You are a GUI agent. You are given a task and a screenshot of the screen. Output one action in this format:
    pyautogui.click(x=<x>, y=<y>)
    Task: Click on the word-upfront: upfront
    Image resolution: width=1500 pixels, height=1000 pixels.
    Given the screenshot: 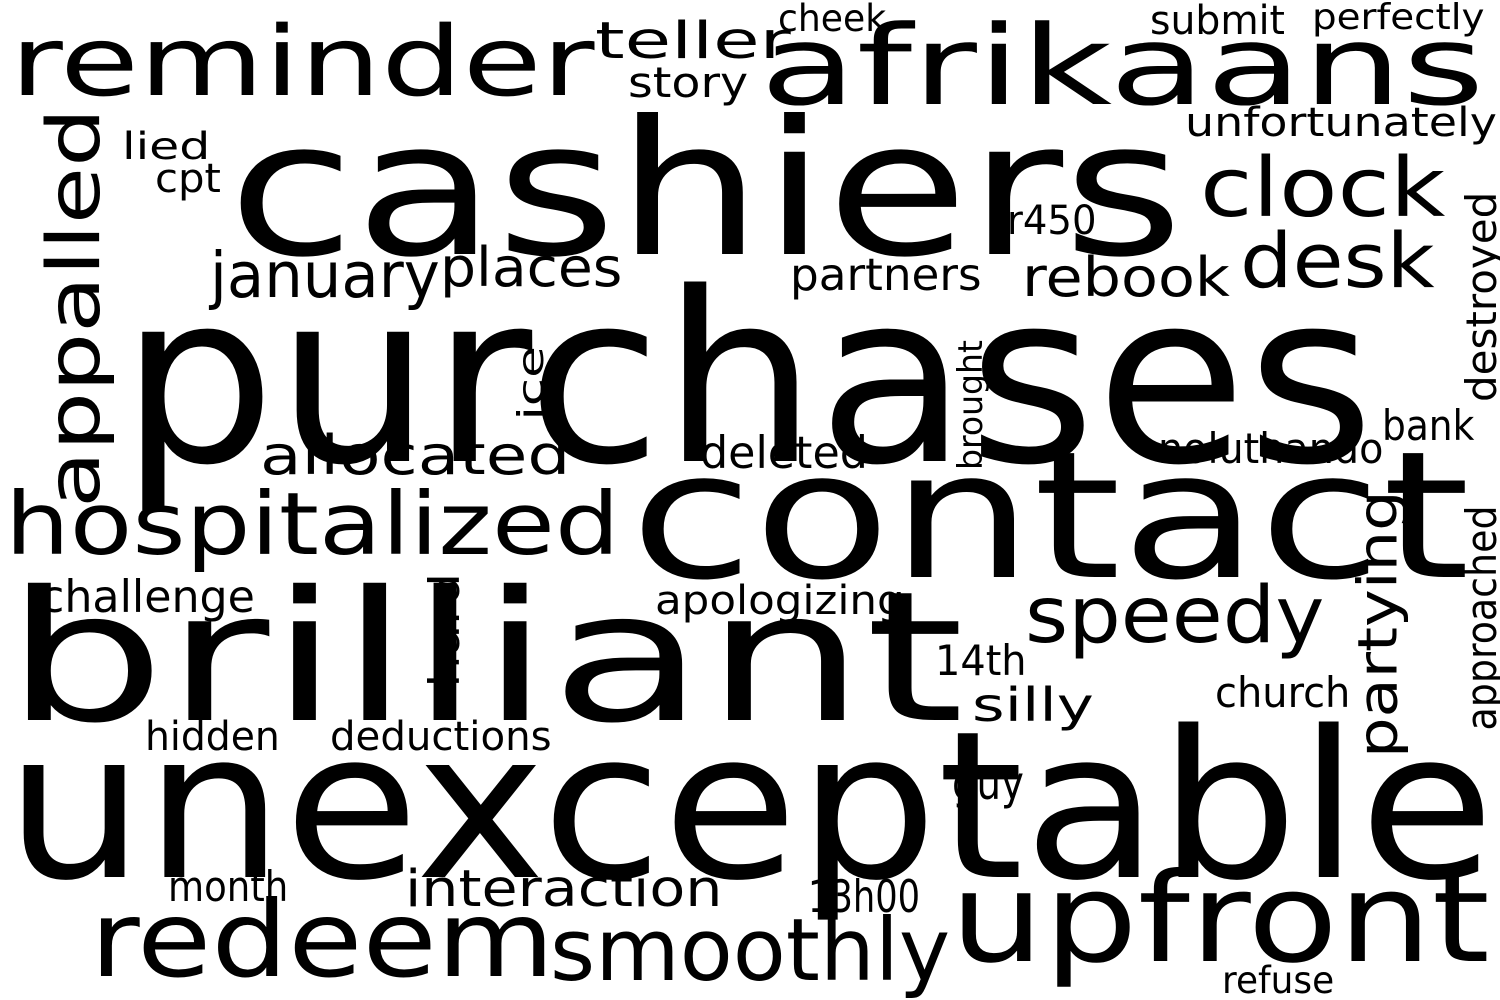 What is the action you would take?
    pyautogui.click(x=1220, y=919)
    